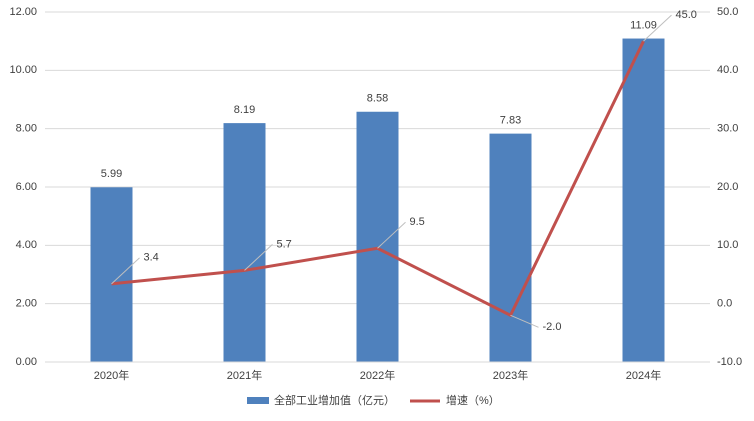 The height and width of the screenshot is (421, 754). What do you see at coordinates (643, 375) in the screenshot?
I see `x-tick-label: 2024年` at bounding box center [643, 375].